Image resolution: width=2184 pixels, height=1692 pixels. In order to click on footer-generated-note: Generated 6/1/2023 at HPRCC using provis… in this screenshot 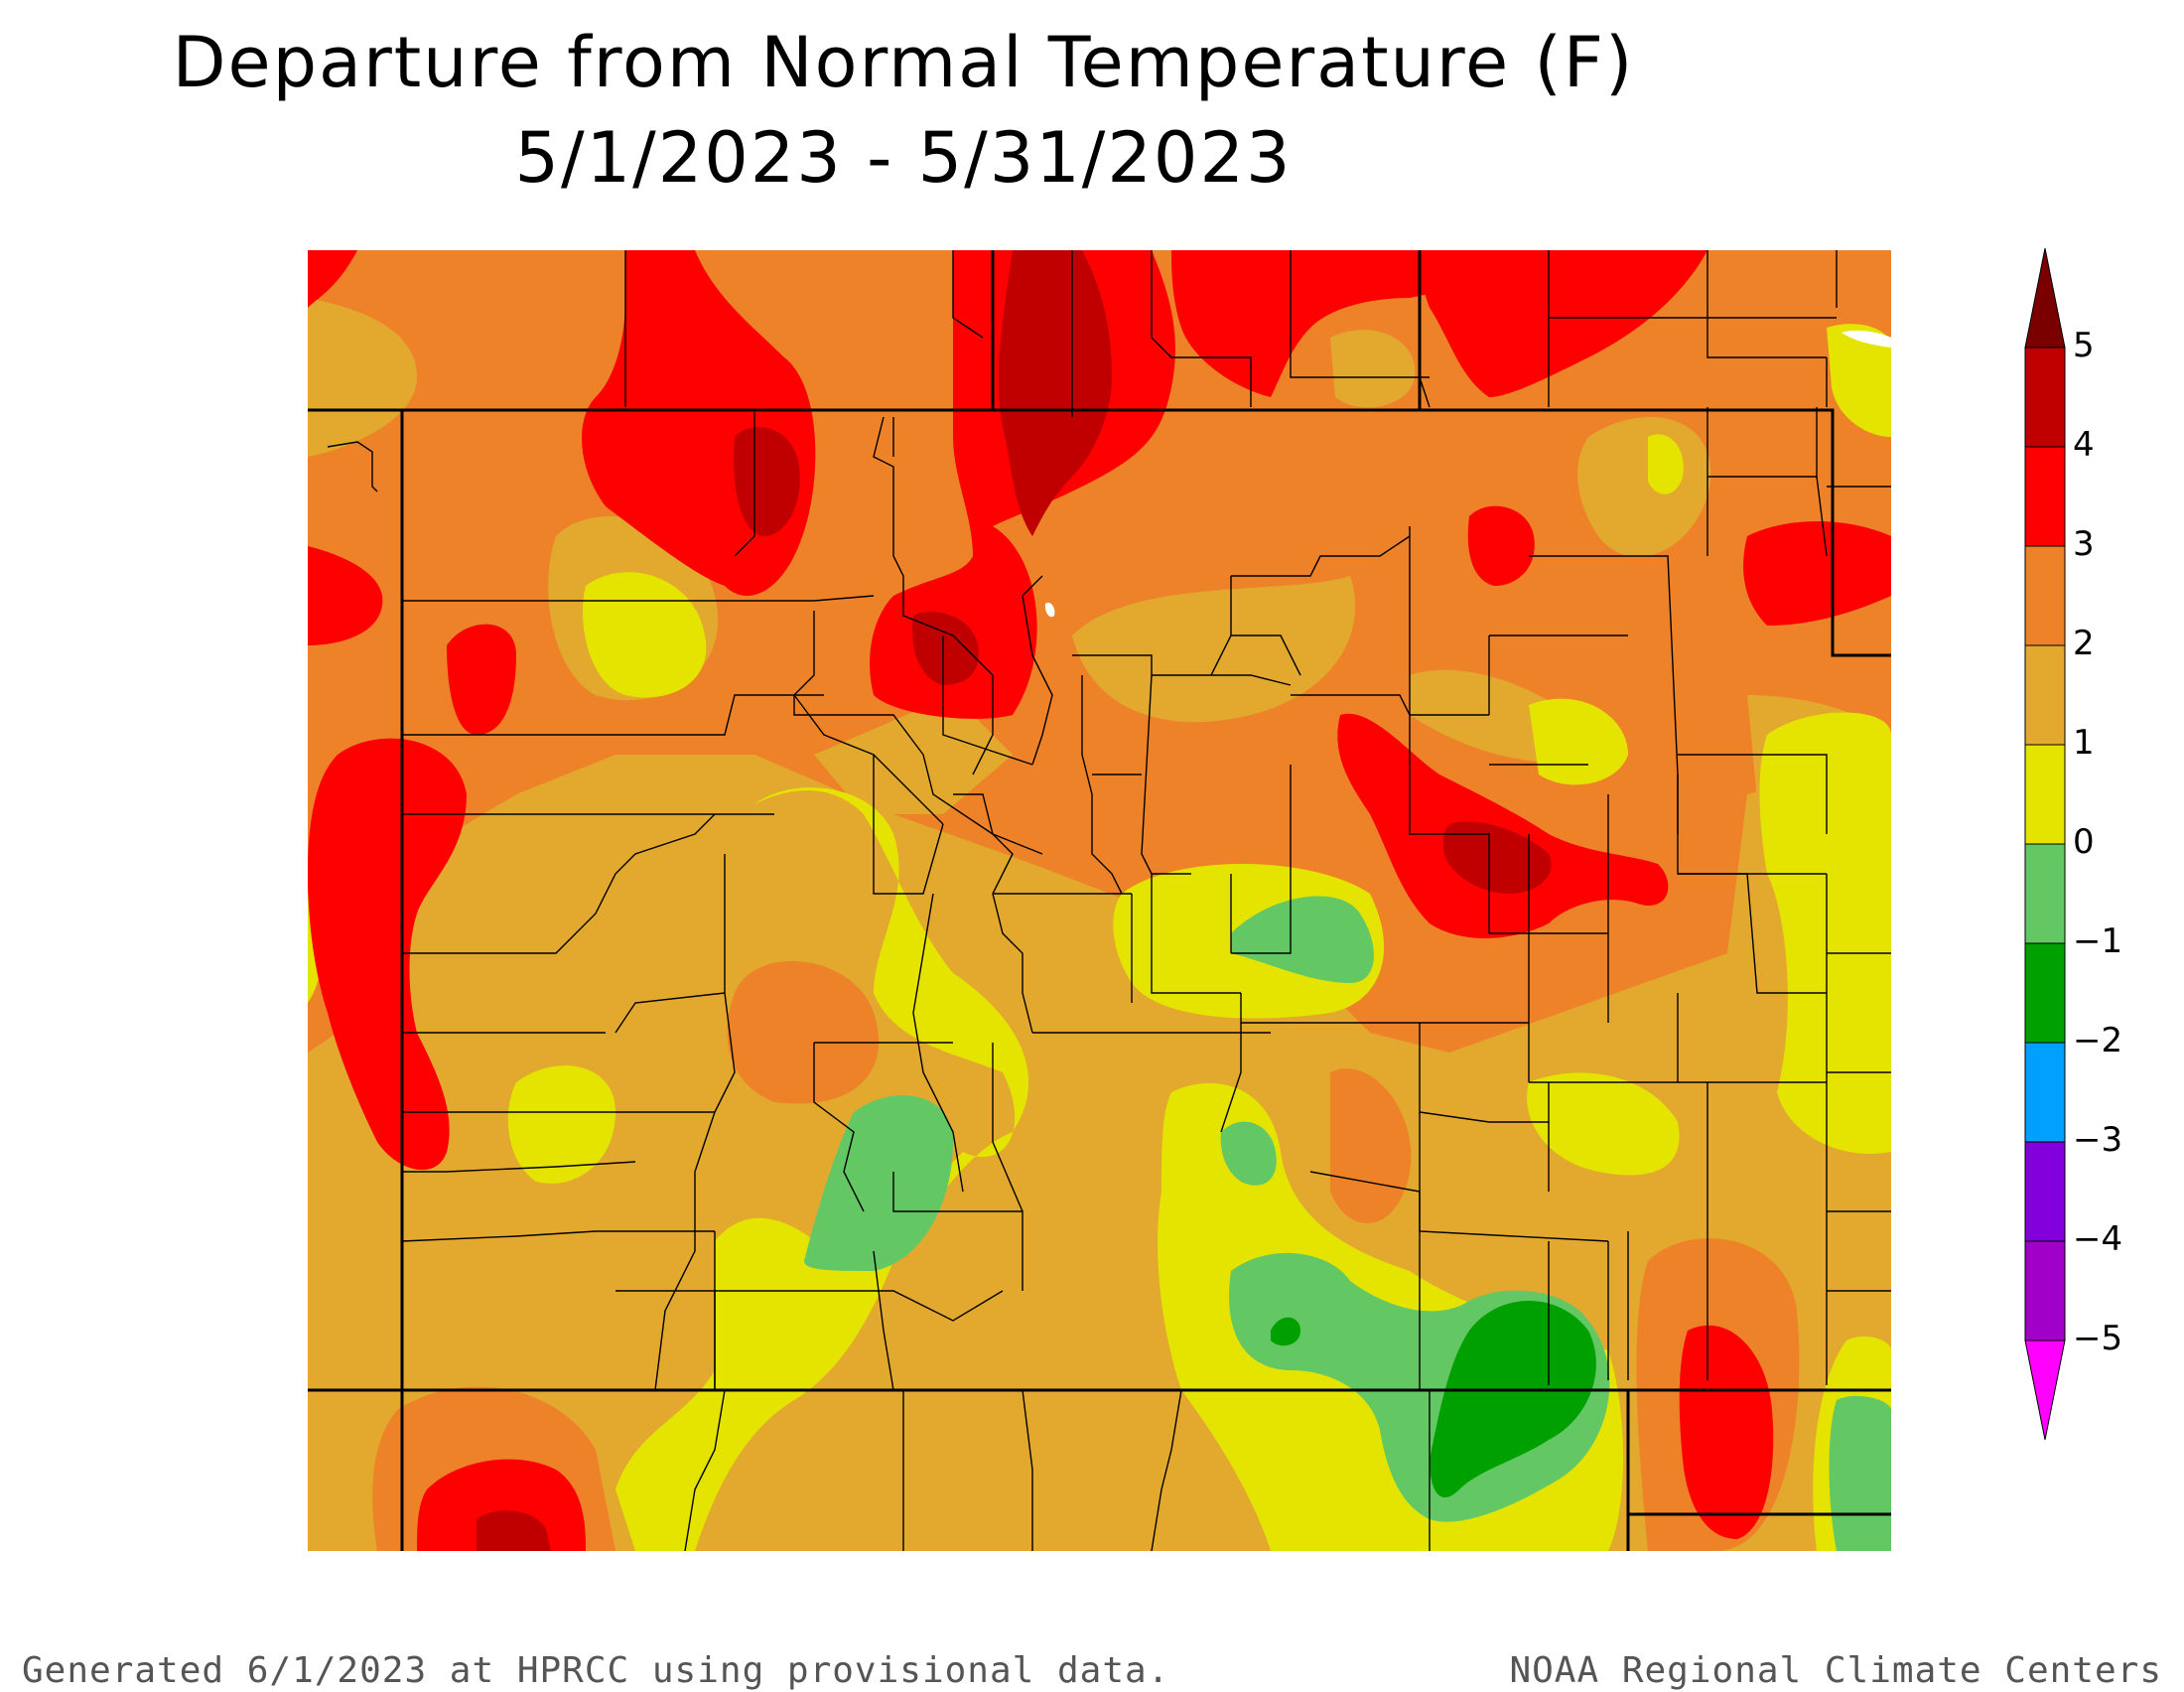, I will do `click(596, 1670)`.